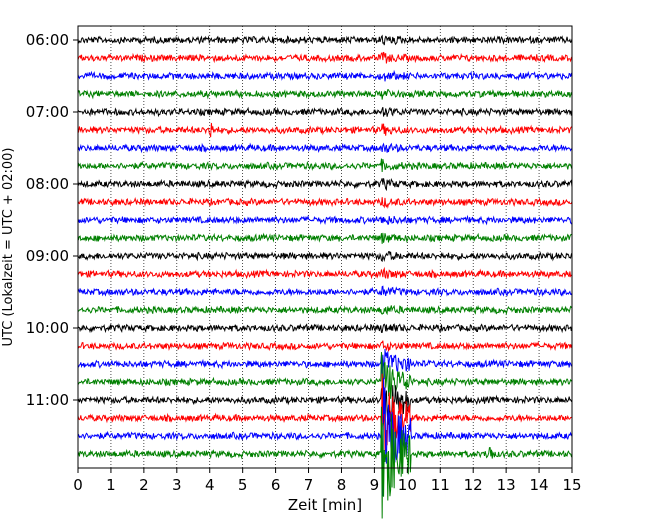  Describe the element at coordinates (177, 485) in the screenshot. I see `x-tick-label: 3` at that location.